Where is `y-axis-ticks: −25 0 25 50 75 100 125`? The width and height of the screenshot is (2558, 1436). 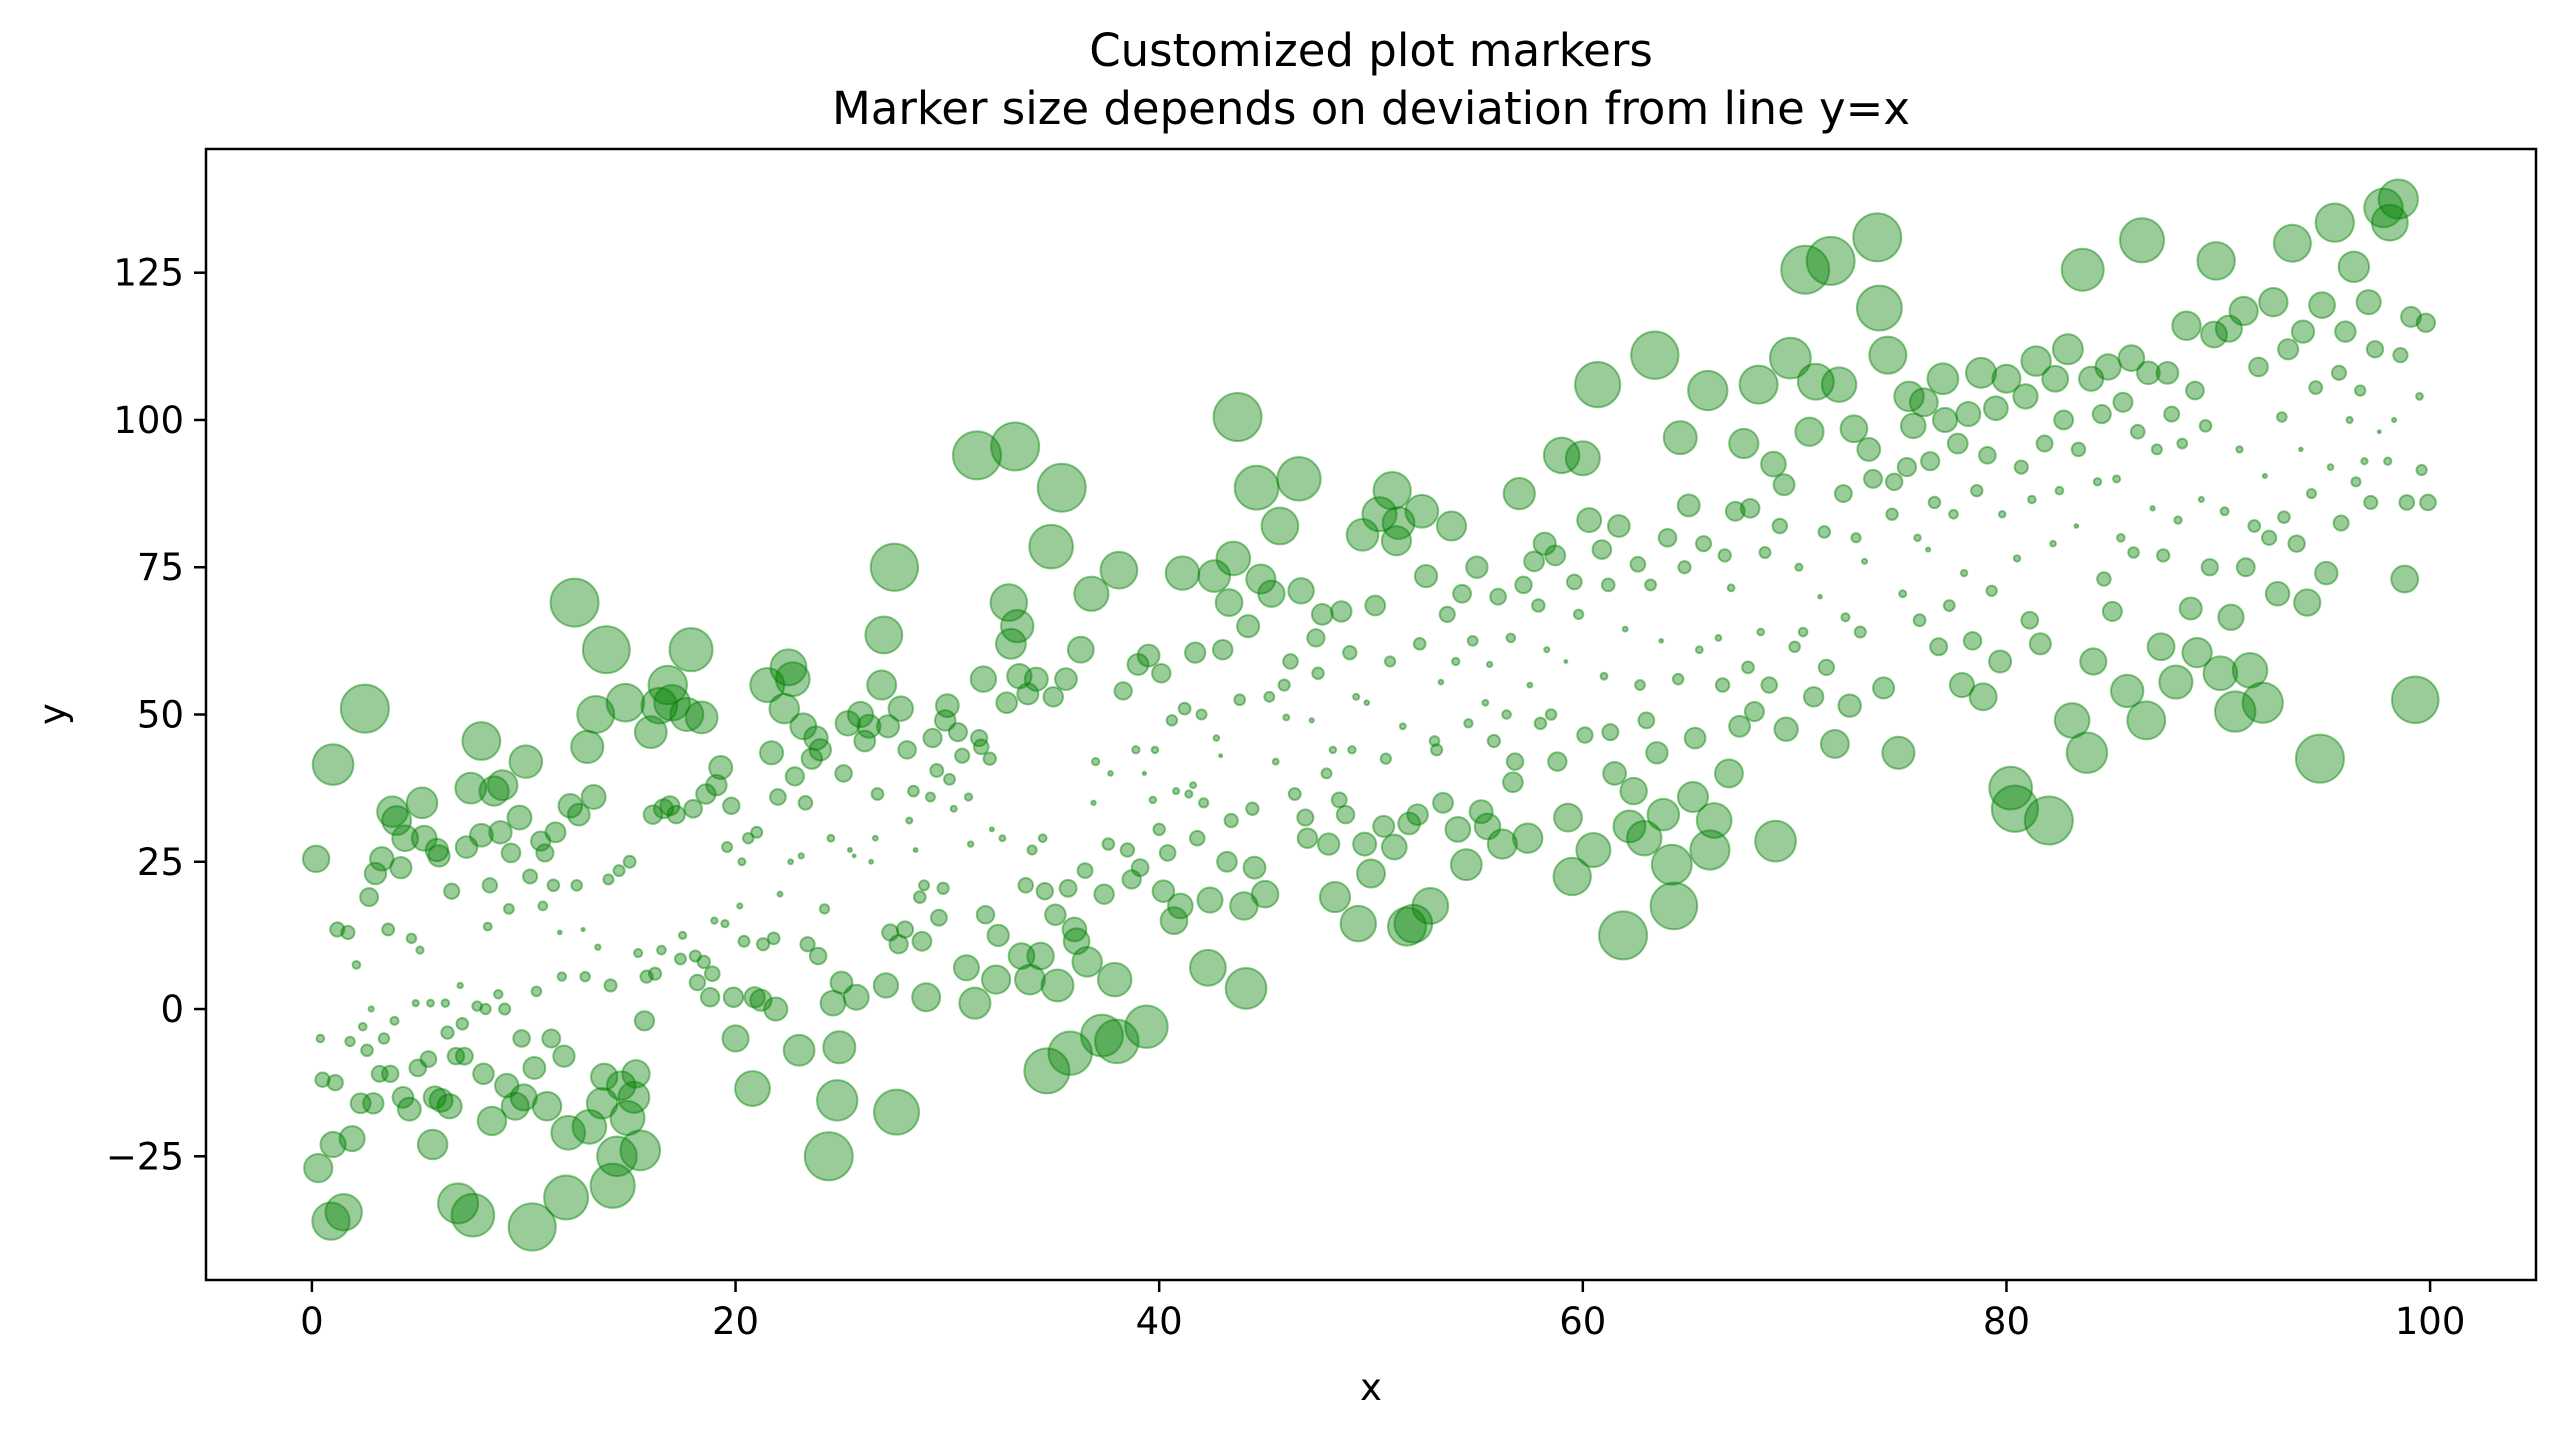
y-axis-ticks: −25 0 25 50 75 100 125 is located at coordinates (156, 715).